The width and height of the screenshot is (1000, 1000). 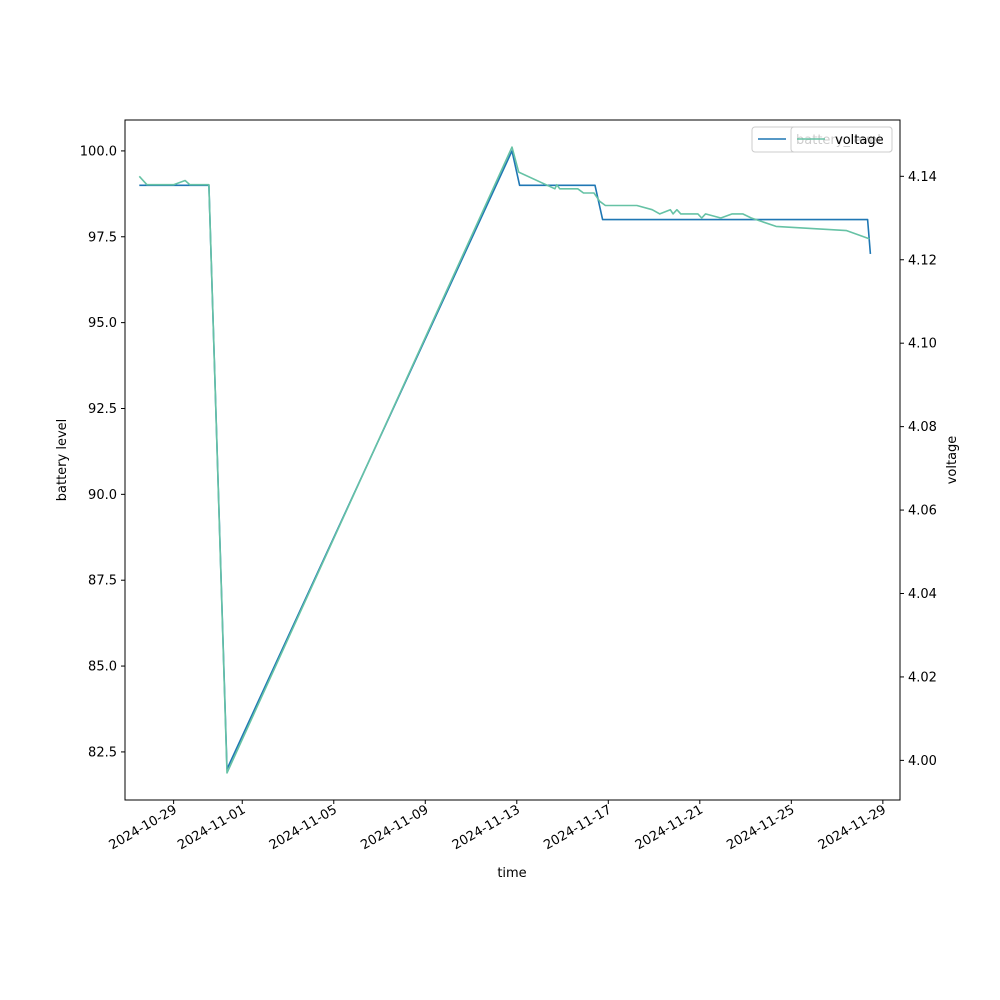 What do you see at coordinates (952, 460) in the screenshot?
I see `right-y-axis-label: voltage` at bounding box center [952, 460].